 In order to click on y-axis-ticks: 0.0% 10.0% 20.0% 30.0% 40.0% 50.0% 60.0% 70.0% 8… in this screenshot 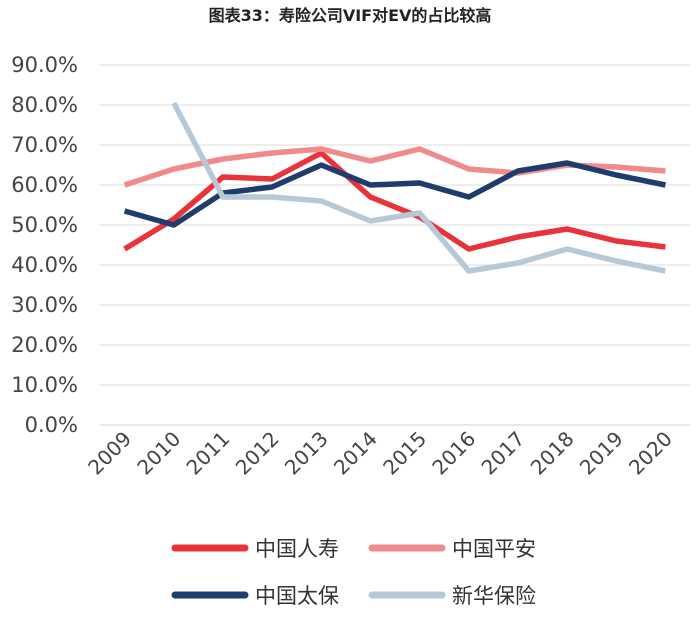, I will do `click(44, 245)`.